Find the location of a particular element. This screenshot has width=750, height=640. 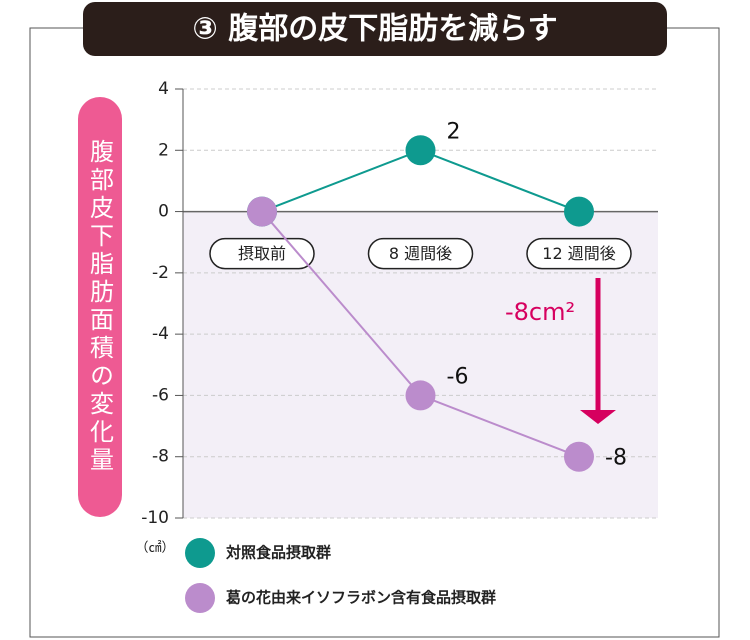

y-tick-label: -4 is located at coordinates (160, 334).